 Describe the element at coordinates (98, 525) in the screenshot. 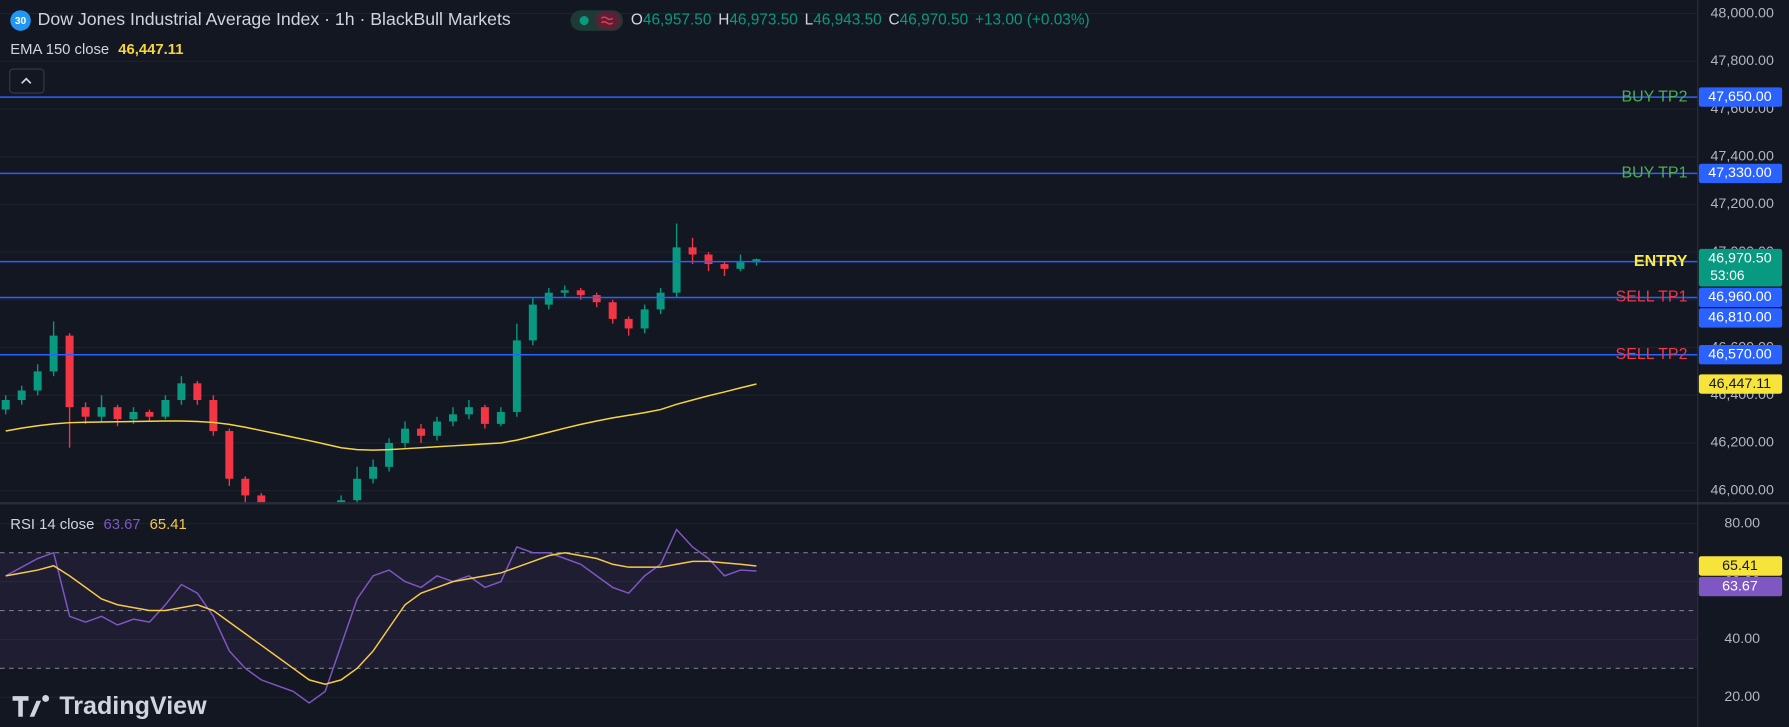

I see `rsi-legend: RSI 14 close 63.67 65.41` at that location.